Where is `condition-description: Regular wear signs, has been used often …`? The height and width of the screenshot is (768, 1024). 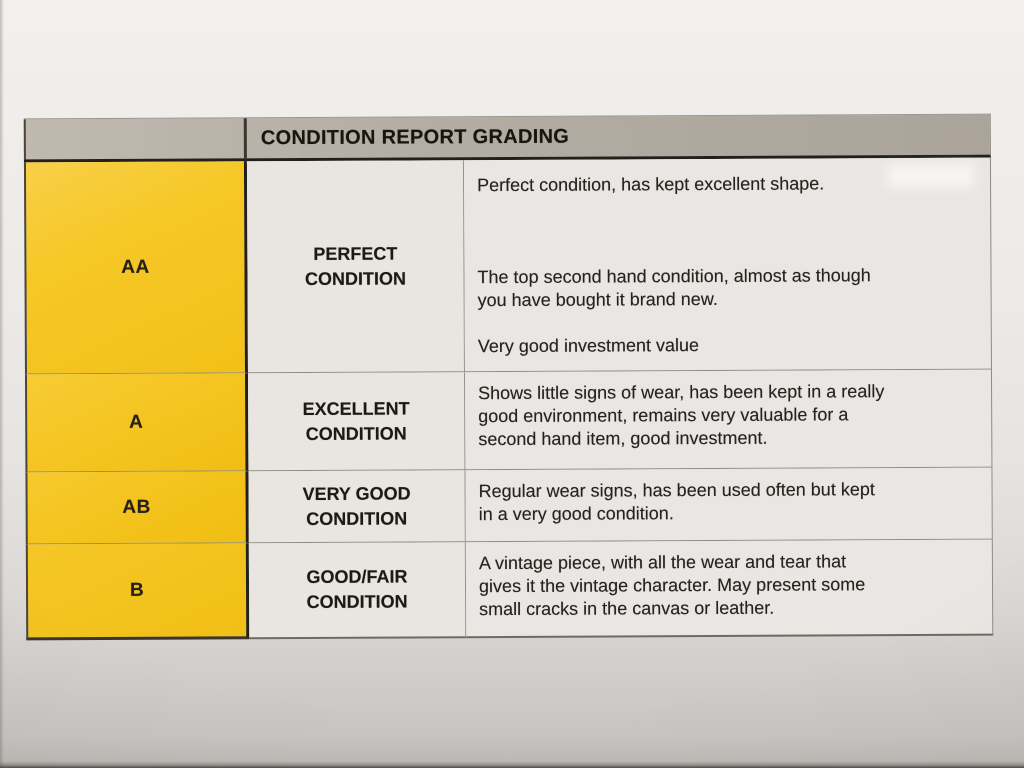 condition-description: Regular wear signs, has been used often … is located at coordinates (729, 505).